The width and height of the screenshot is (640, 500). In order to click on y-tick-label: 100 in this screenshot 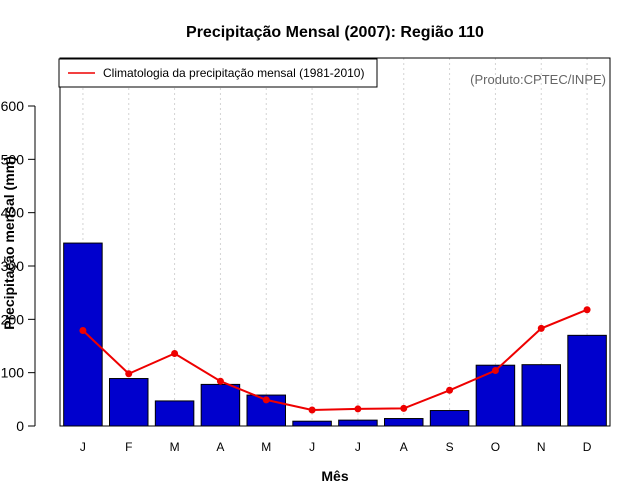, I will do `click(13, 373)`.